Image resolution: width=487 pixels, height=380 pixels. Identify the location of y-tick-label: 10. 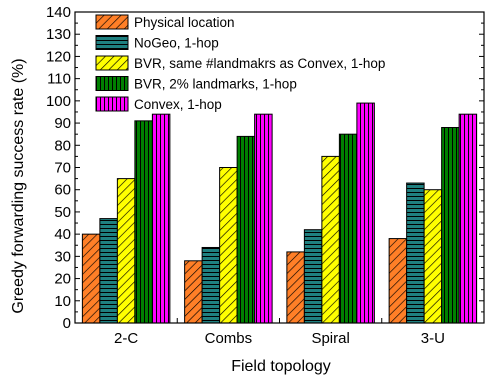
(62, 301).